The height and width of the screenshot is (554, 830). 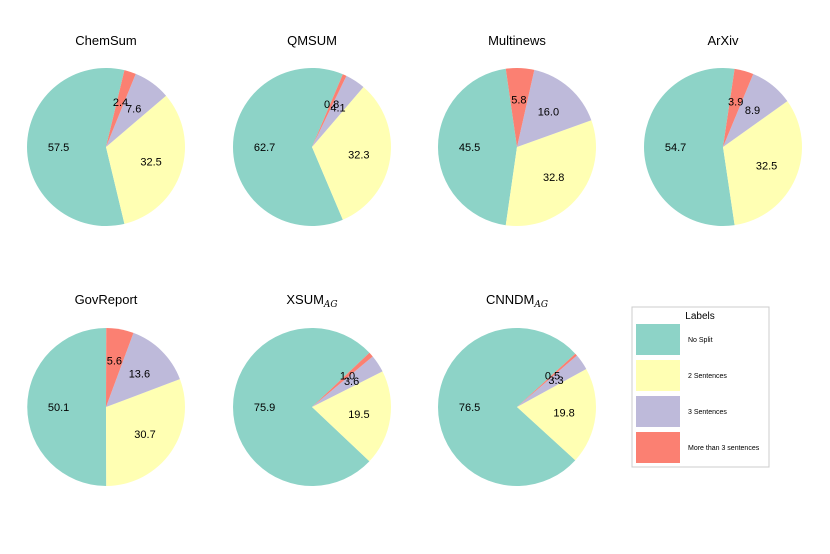 I want to click on slice-value-label: 54.7, so click(x=675, y=148).